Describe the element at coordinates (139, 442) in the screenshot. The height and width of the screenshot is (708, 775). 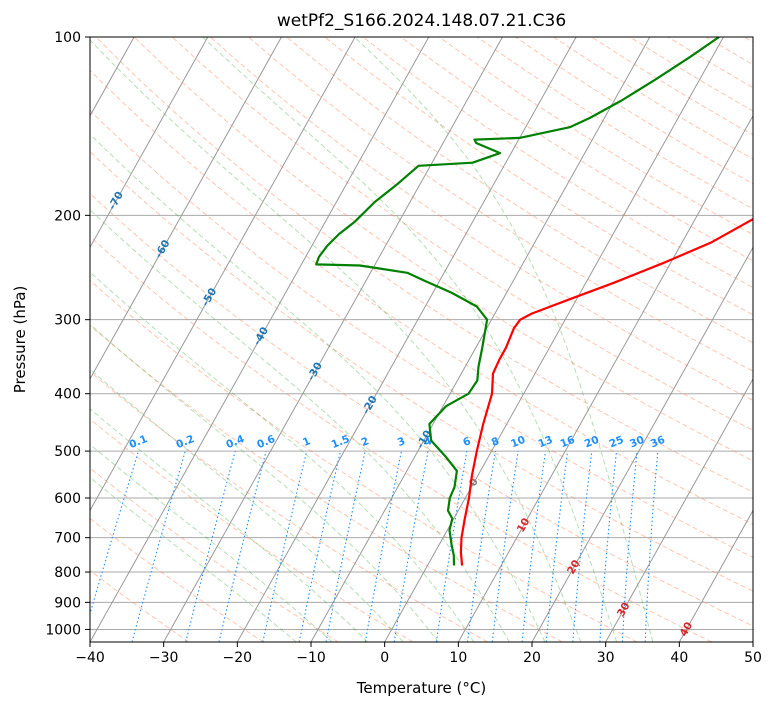
I see `mixing-ratio-label: 0.1` at that location.